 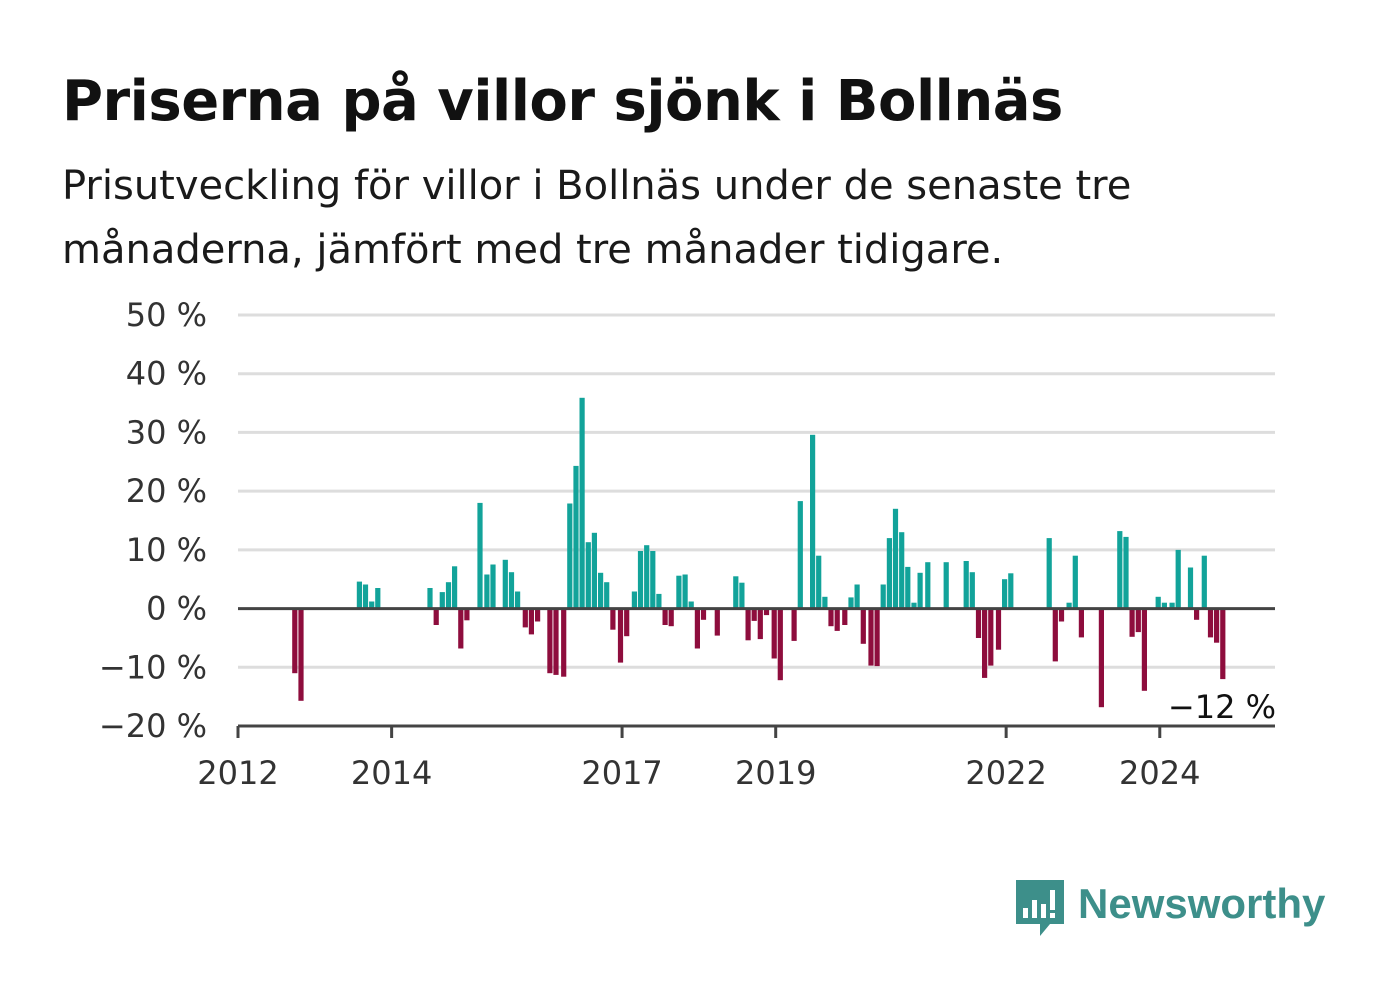 What do you see at coordinates (166, 491) in the screenshot?
I see `y-tick-label: 20 %` at bounding box center [166, 491].